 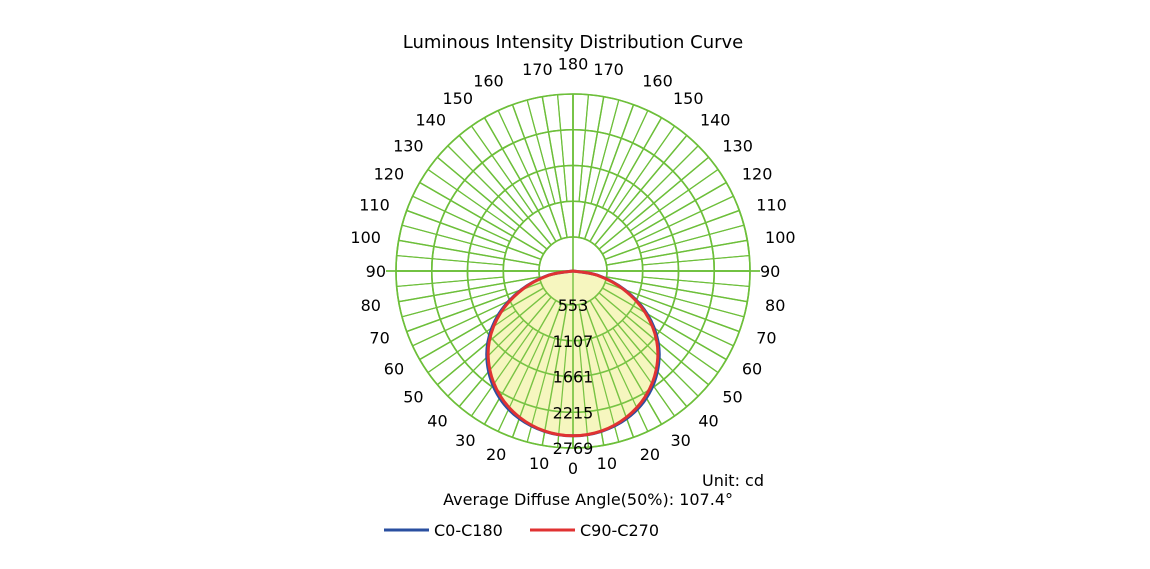 What do you see at coordinates (573, 64) in the screenshot?
I see `angle-tick-label: 180` at bounding box center [573, 64].